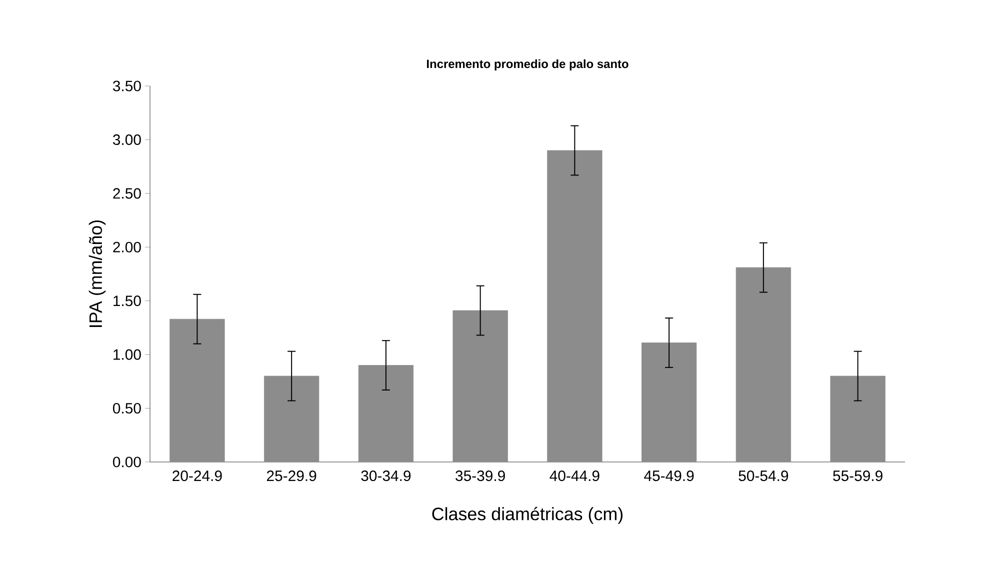  What do you see at coordinates (126, 462) in the screenshot?
I see `y-tick-label: 0.00` at bounding box center [126, 462].